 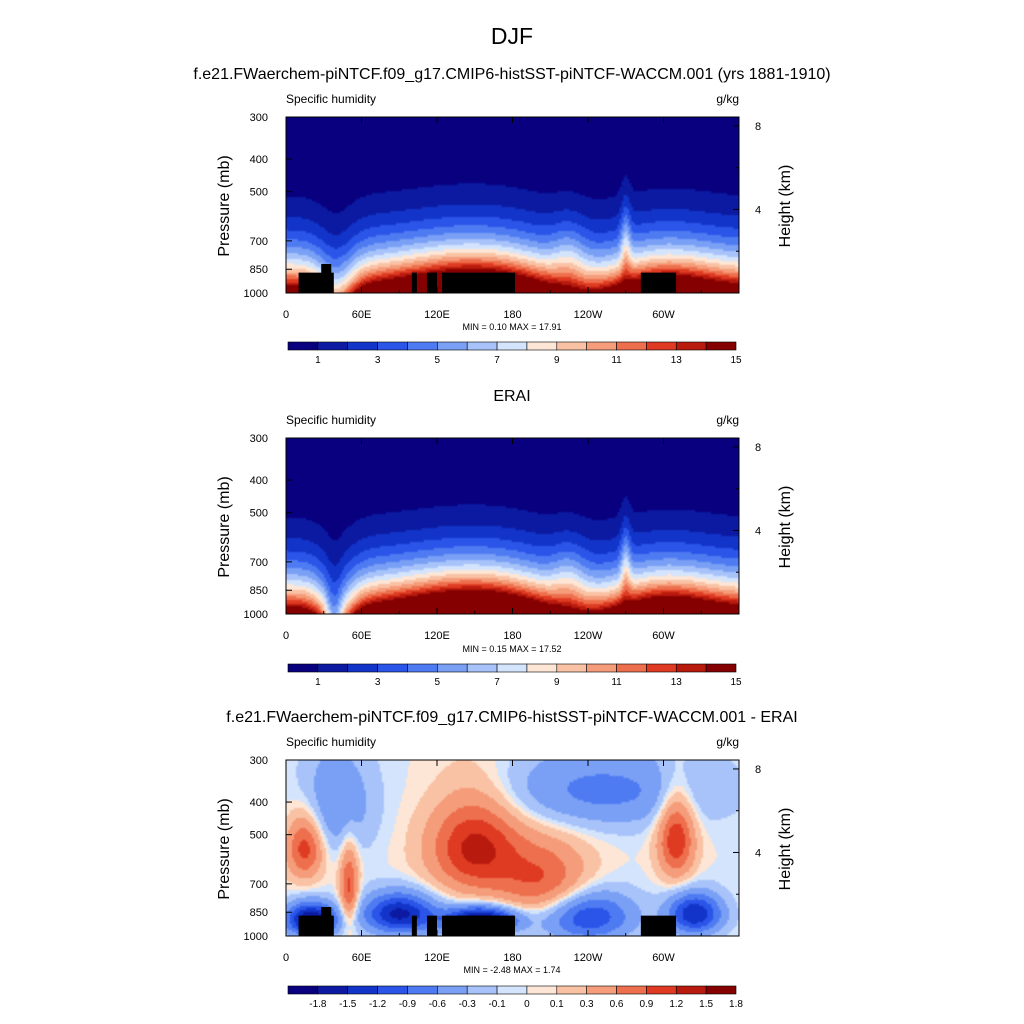 What do you see at coordinates (224, 205) in the screenshot?
I see `panel-1-y-axis-title: Pressure (mb)` at bounding box center [224, 205].